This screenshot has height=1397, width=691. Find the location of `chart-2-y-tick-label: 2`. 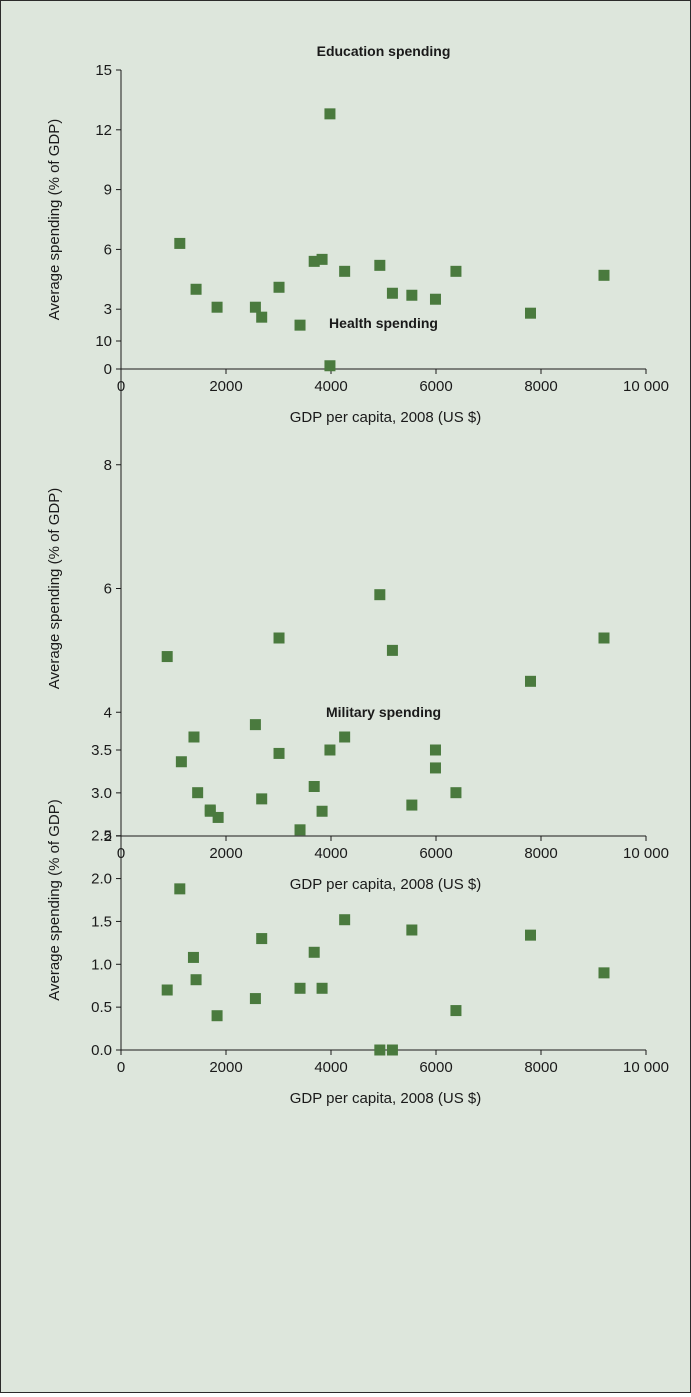

chart-2-y-tick-label: 2 is located at coordinates (108, 836).